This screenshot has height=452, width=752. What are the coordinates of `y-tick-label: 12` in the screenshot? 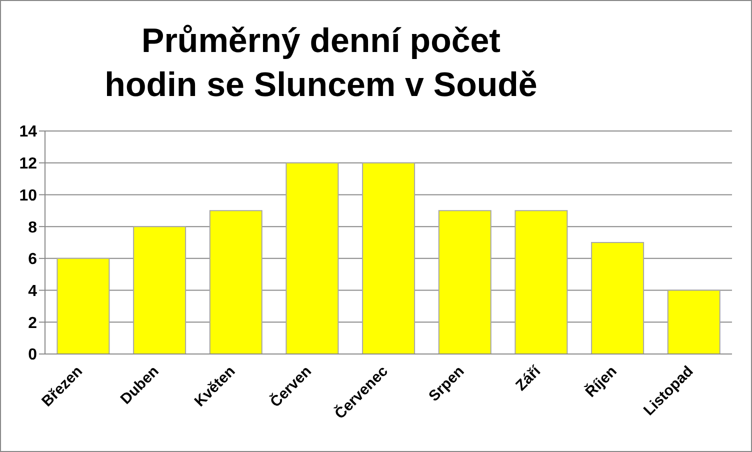 It's located at (28, 164).